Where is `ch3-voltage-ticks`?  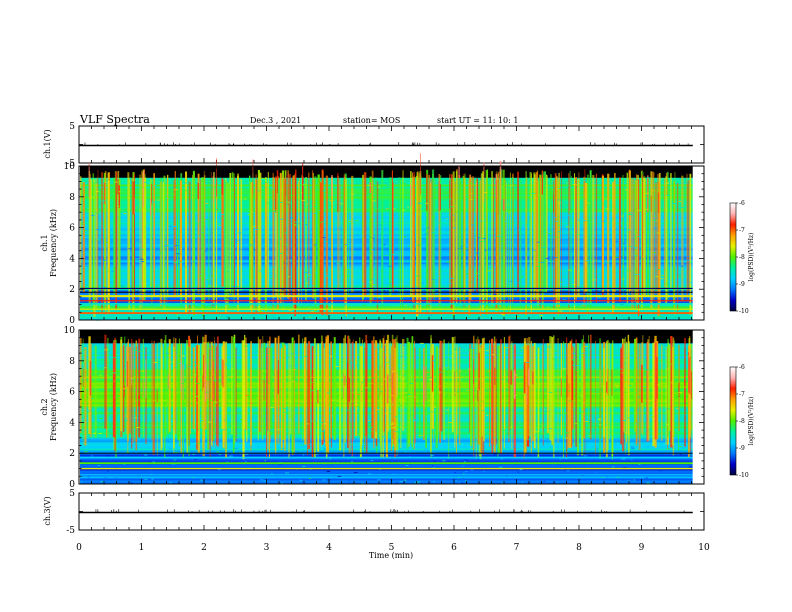 ch3-voltage-ticks is located at coordinates (391, 511).